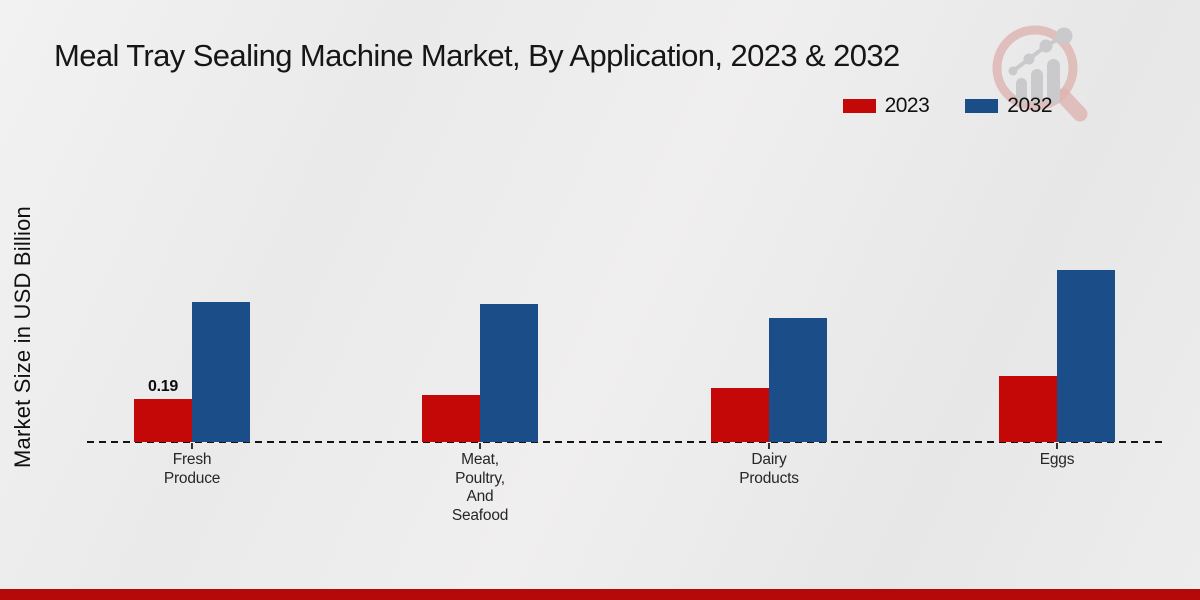 Image resolution: width=1200 pixels, height=600 pixels. I want to click on category-label-fresh-produce: Fresh Produce, so click(192, 469).